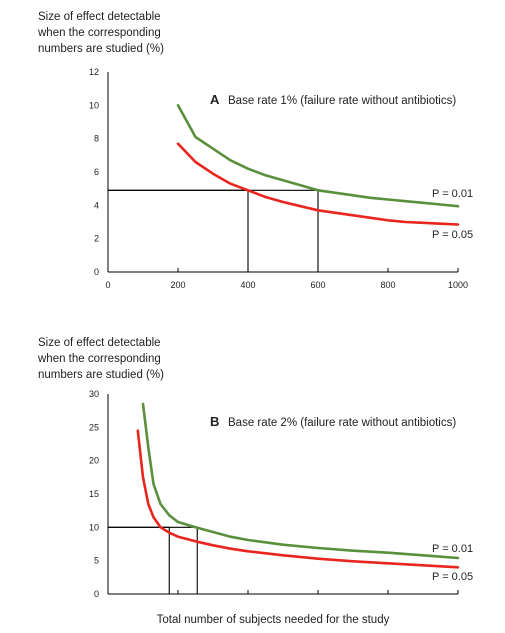 Image resolution: width=505 pixels, height=633 pixels. What do you see at coordinates (96, 139) in the screenshot?
I see `y-tick-label: 8` at bounding box center [96, 139].